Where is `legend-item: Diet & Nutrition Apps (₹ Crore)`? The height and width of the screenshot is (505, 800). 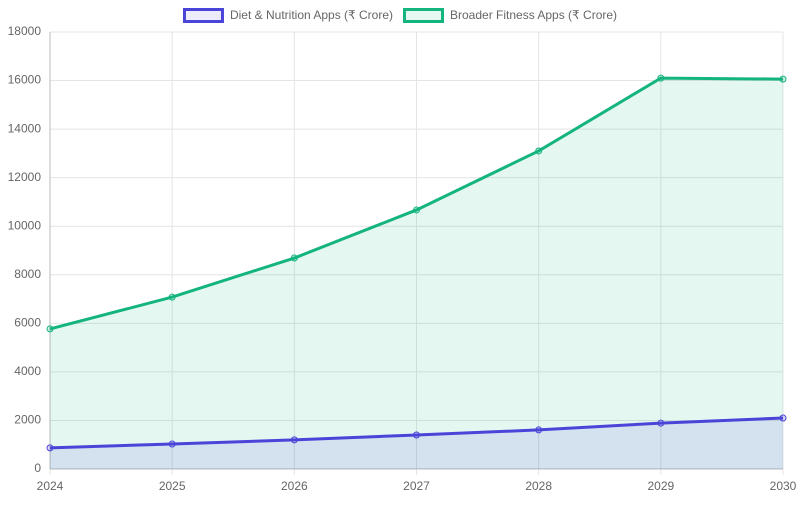 legend-item: Diet & Nutrition Apps (₹ Crore) is located at coordinates (287, 15).